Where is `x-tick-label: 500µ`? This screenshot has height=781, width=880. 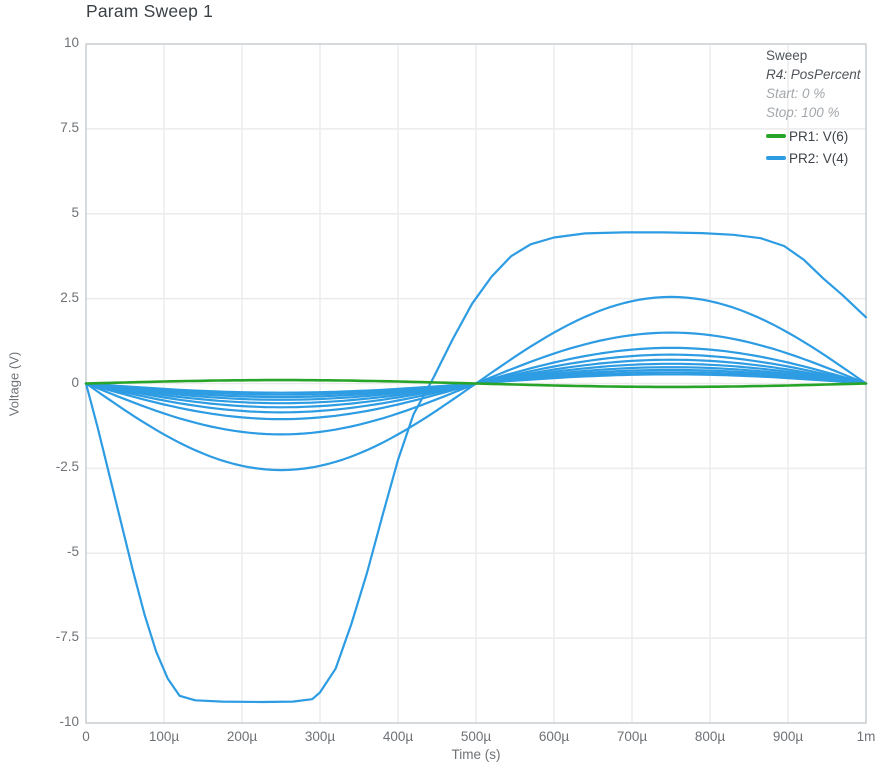 x-tick-label: 500µ is located at coordinates (476, 736).